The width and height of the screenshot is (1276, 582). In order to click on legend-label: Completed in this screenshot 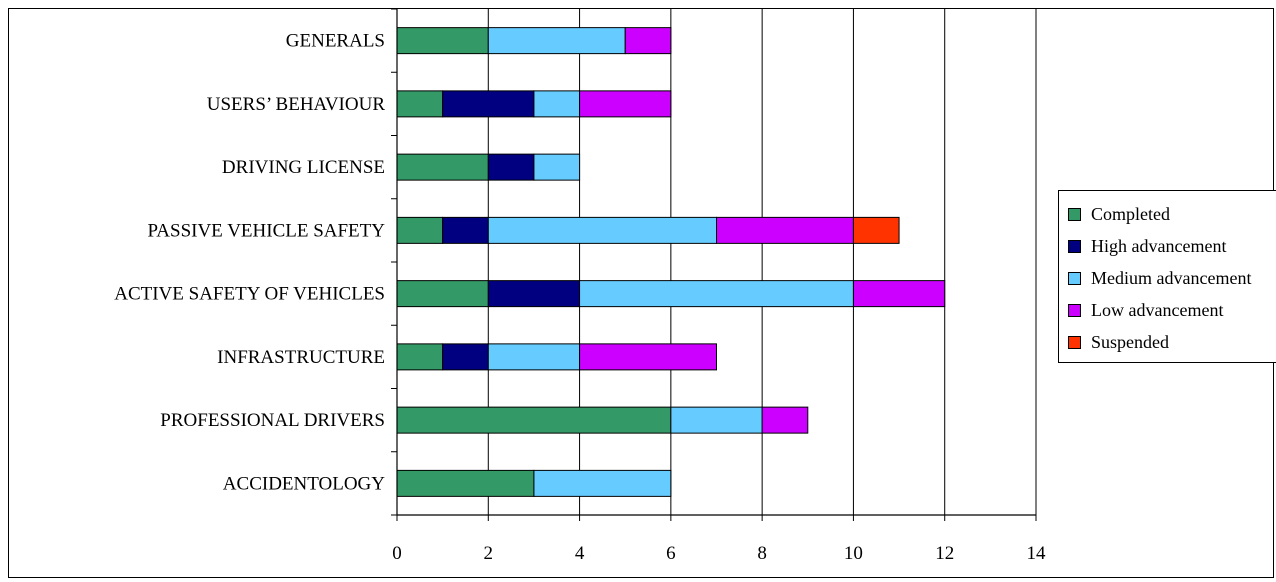, I will do `click(1130, 213)`.